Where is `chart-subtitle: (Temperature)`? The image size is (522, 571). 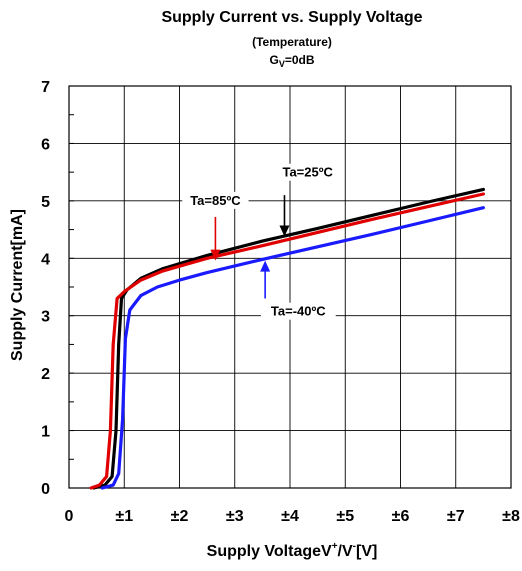
chart-subtitle: (Temperature) is located at coordinates (292, 42).